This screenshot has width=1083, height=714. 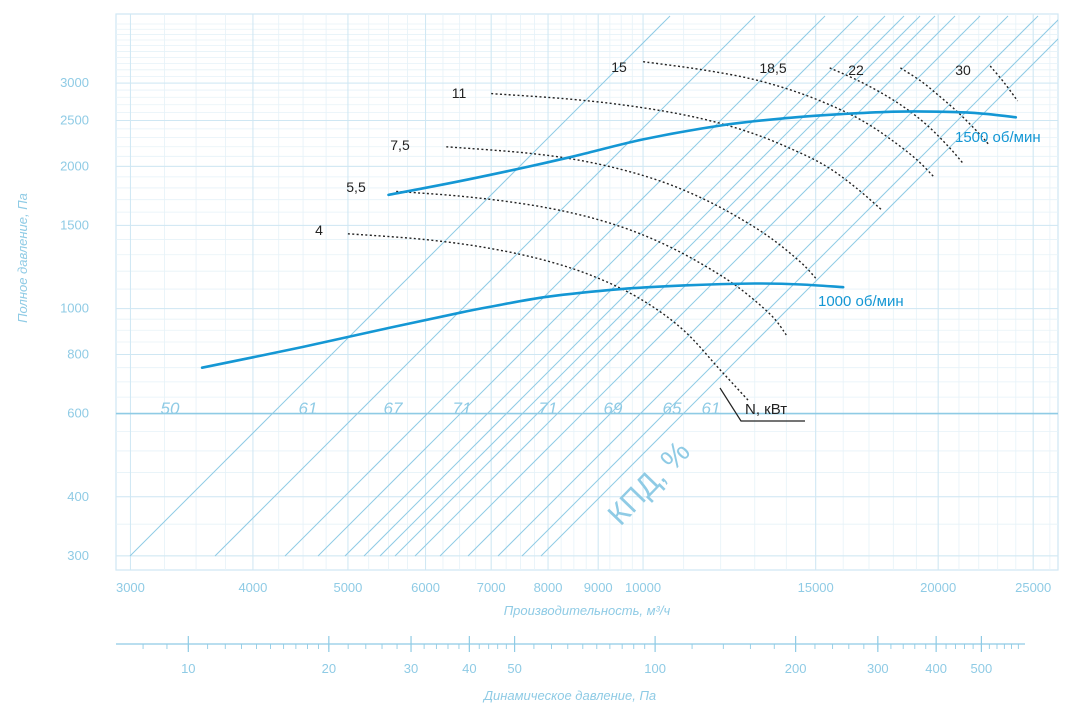 What do you see at coordinates (613, 408) in the screenshot?
I see `efficiency-label: 69` at bounding box center [613, 408].